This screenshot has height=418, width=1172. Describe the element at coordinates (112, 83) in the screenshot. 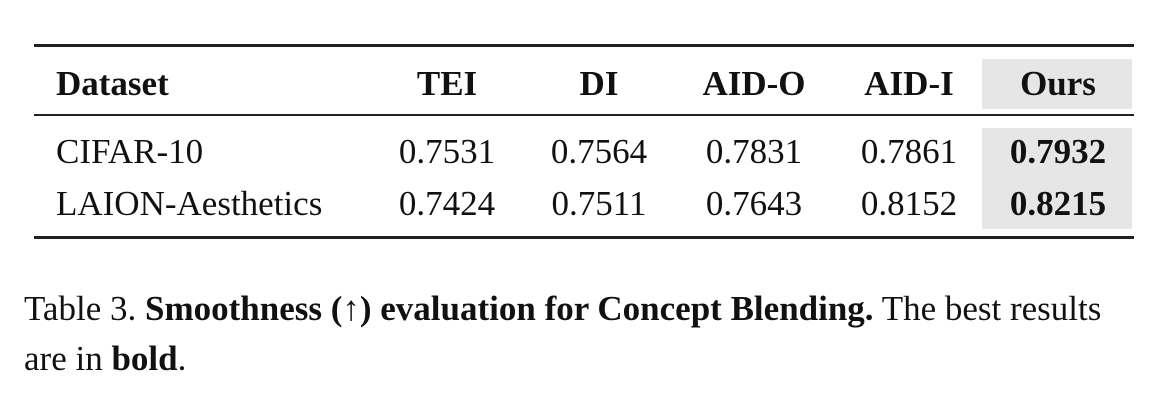

I see `header-dataset: Dataset` at that location.